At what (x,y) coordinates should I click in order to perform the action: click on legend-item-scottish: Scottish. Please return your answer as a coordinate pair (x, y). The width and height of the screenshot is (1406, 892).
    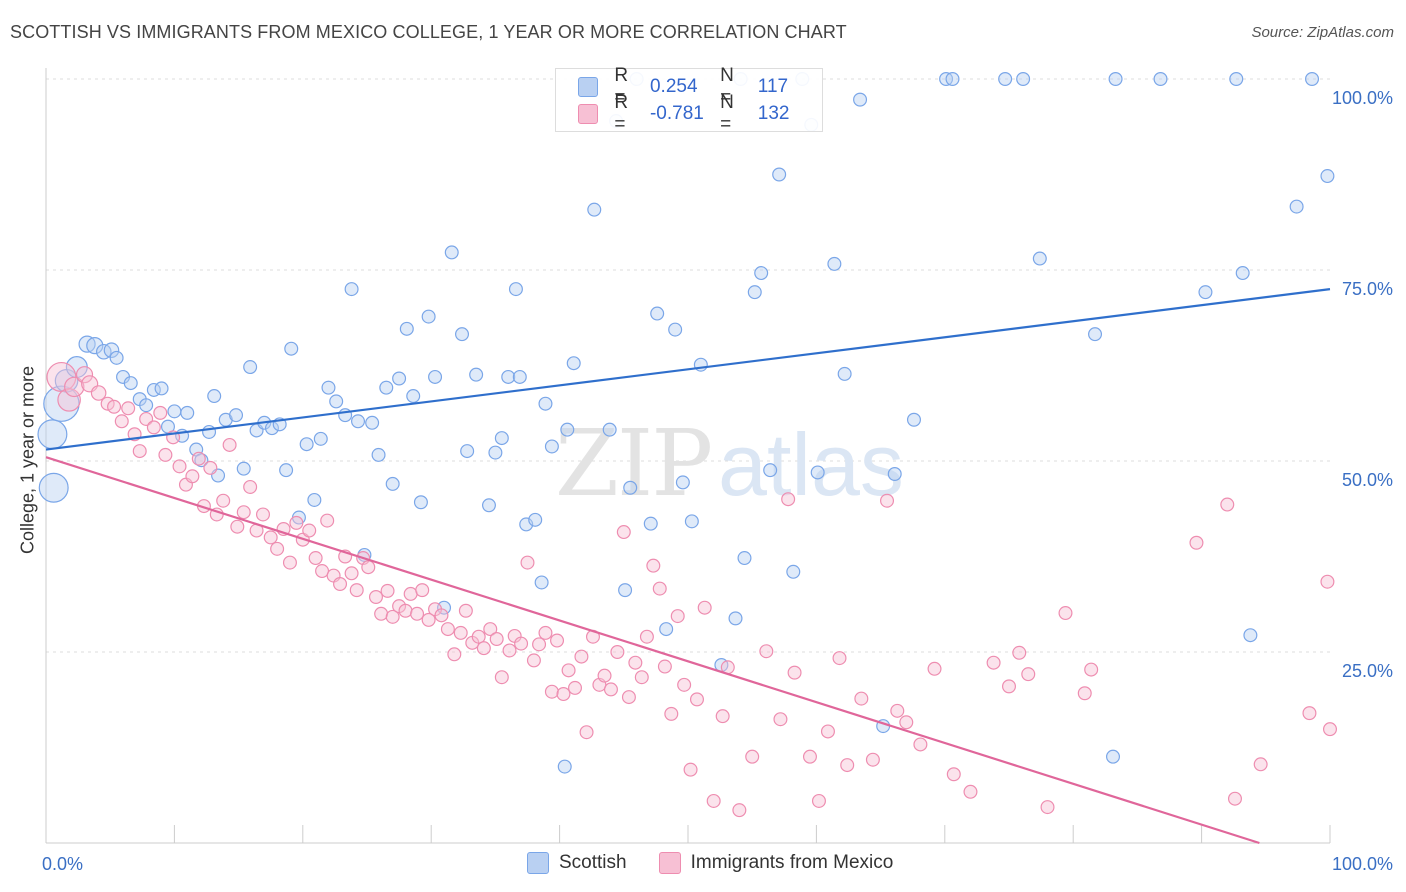
    Looking at the image, I should click on (577, 863).